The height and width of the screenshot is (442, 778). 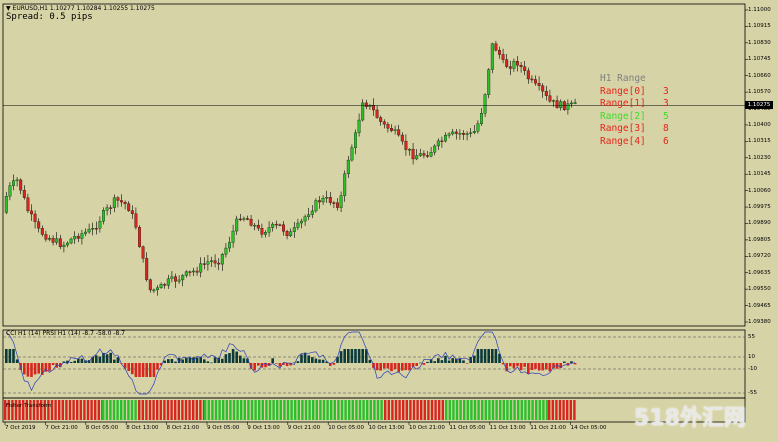 I want to click on time-tick-label: 11 Oct 13:00, so click(x=507, y=428).